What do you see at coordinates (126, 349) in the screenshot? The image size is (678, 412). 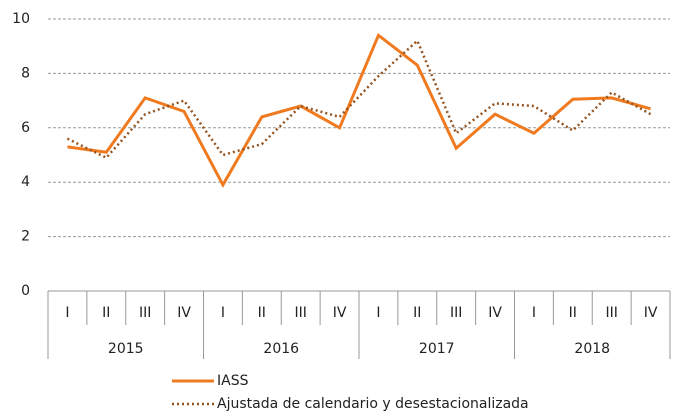 I see `group-label: 2015` at bounding box center [126, 349].